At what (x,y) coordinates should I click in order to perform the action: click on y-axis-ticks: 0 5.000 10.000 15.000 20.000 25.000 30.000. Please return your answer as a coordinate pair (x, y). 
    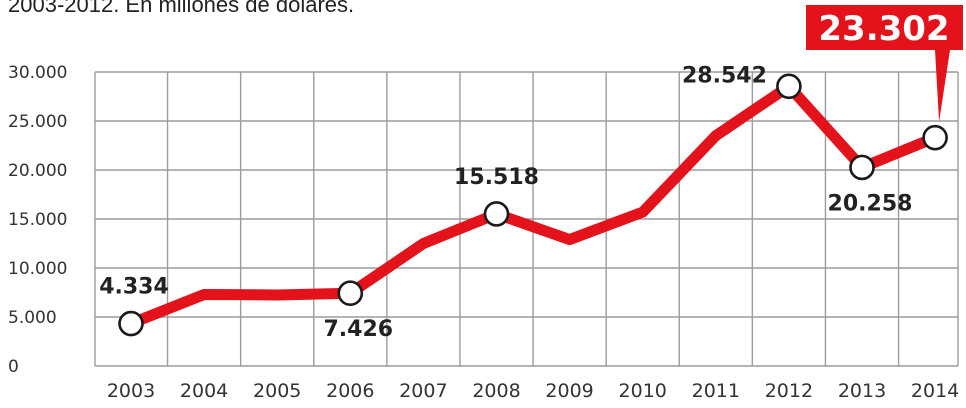
    Looking at the image, I should click on (37, 220).